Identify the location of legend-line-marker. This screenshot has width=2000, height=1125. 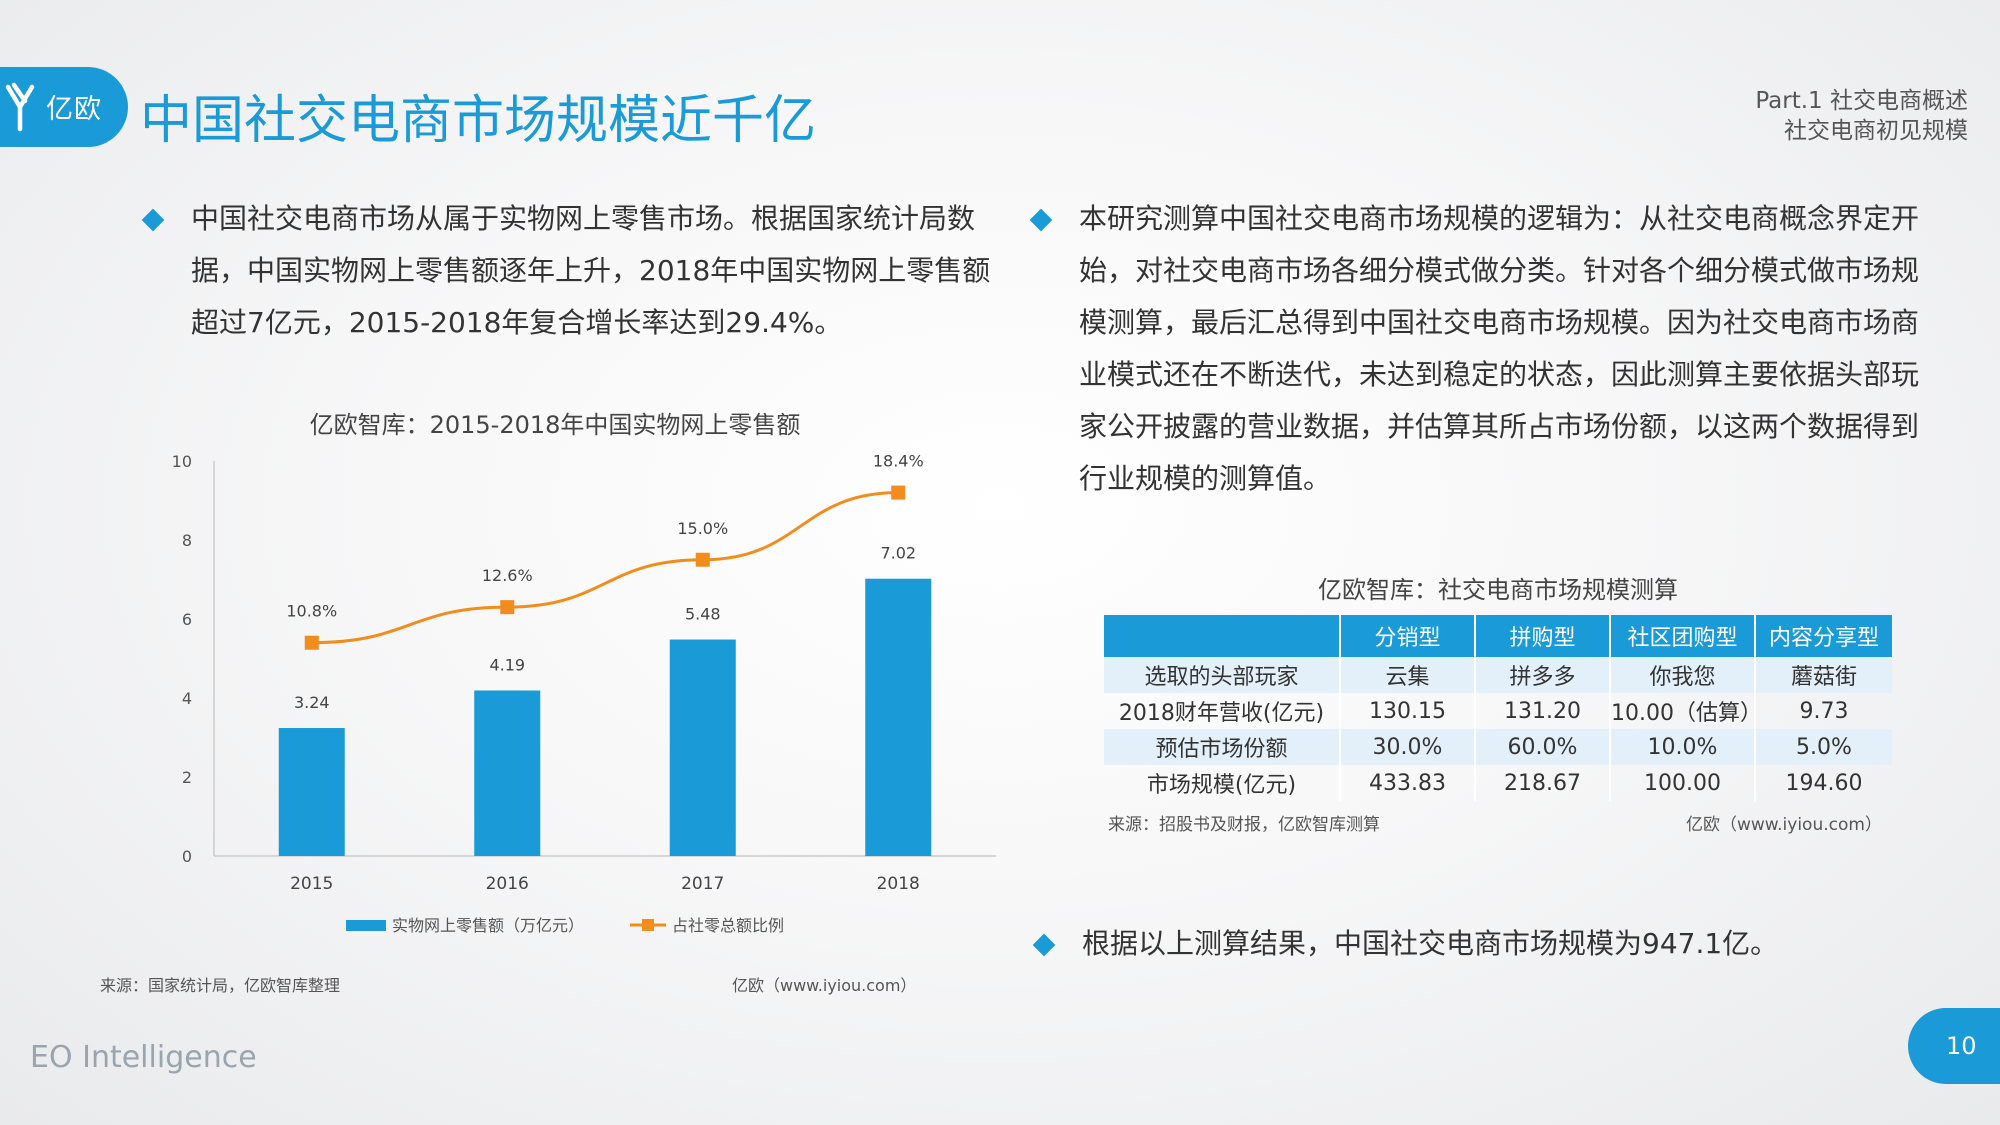
(648, 925).